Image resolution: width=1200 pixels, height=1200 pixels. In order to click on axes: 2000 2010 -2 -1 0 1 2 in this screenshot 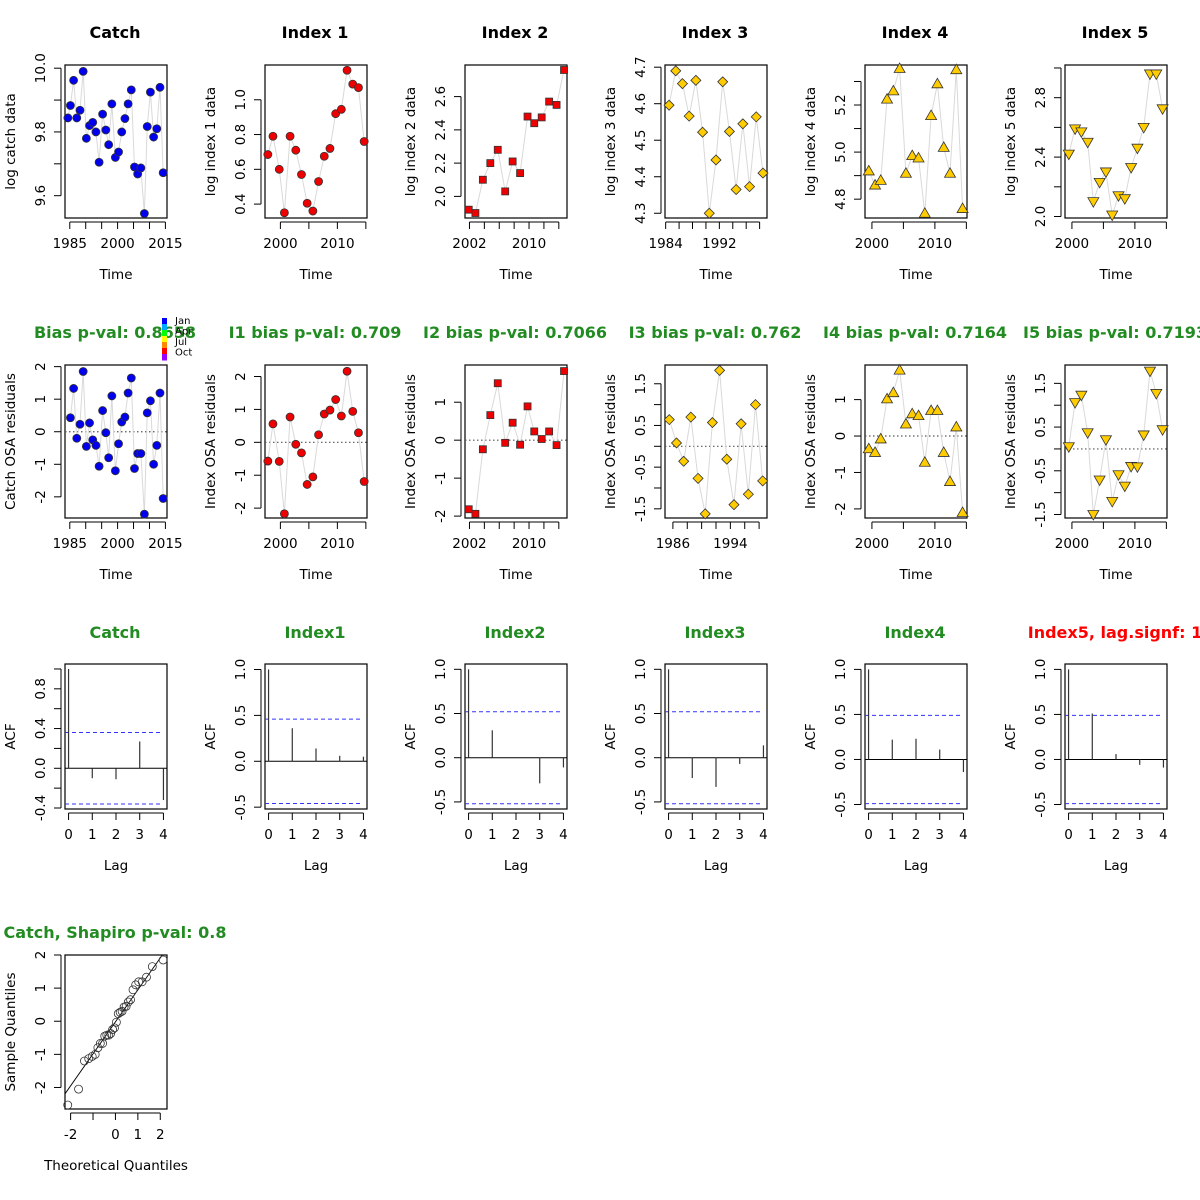, I will do `click(300, 458)`.